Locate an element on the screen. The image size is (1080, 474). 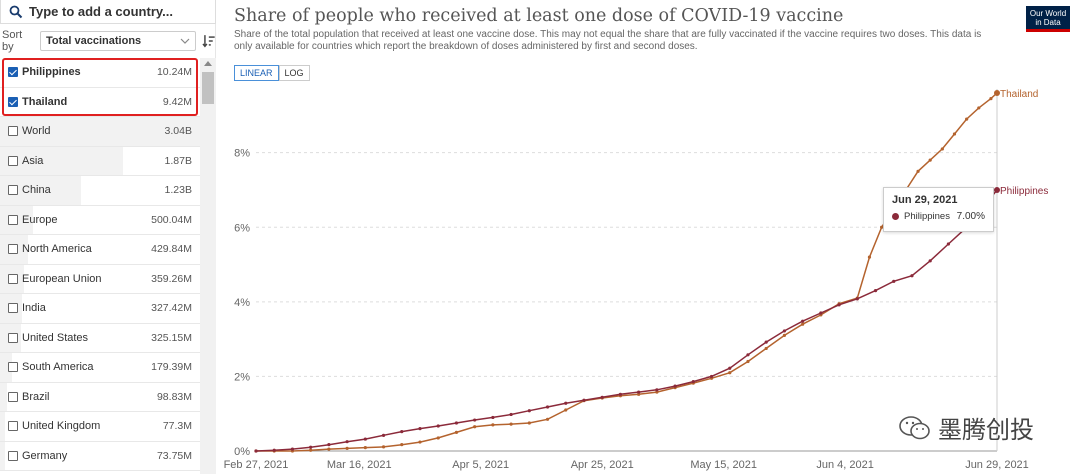
country-row: Philippines 10.24M is located at coordinates (100, 73).